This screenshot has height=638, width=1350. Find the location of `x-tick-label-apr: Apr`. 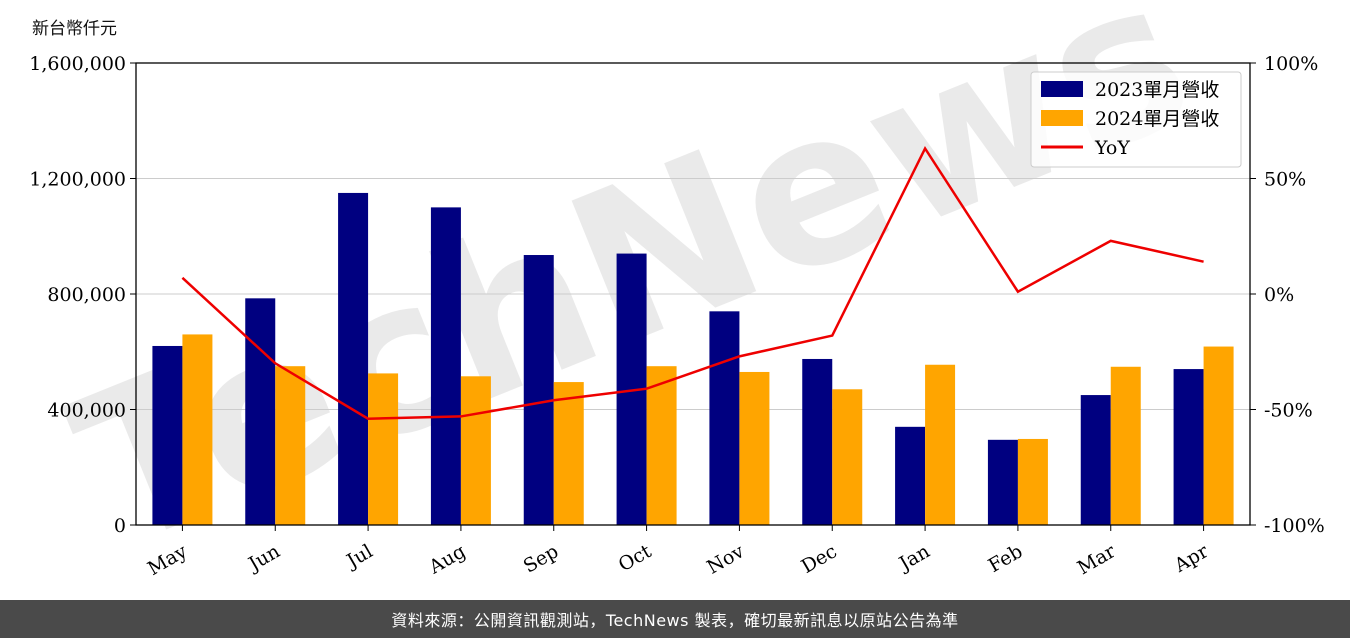

x-tick-label-apr: Apr is located at coordinates (1191, 558).